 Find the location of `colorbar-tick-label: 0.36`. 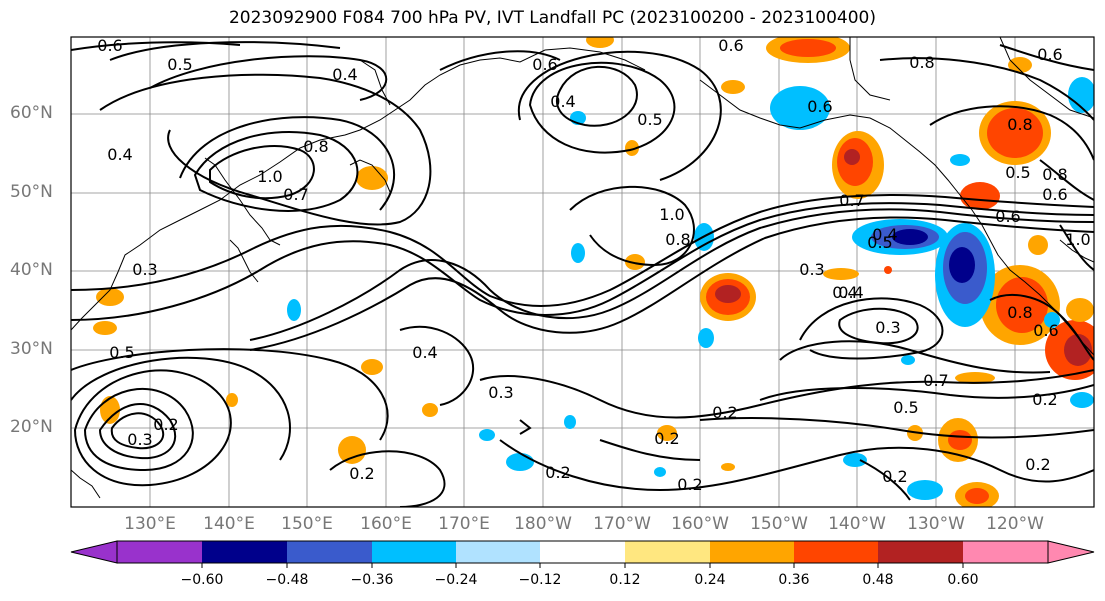

colorbar-tick-label: 0.36 is located at coordinates (794, 580).